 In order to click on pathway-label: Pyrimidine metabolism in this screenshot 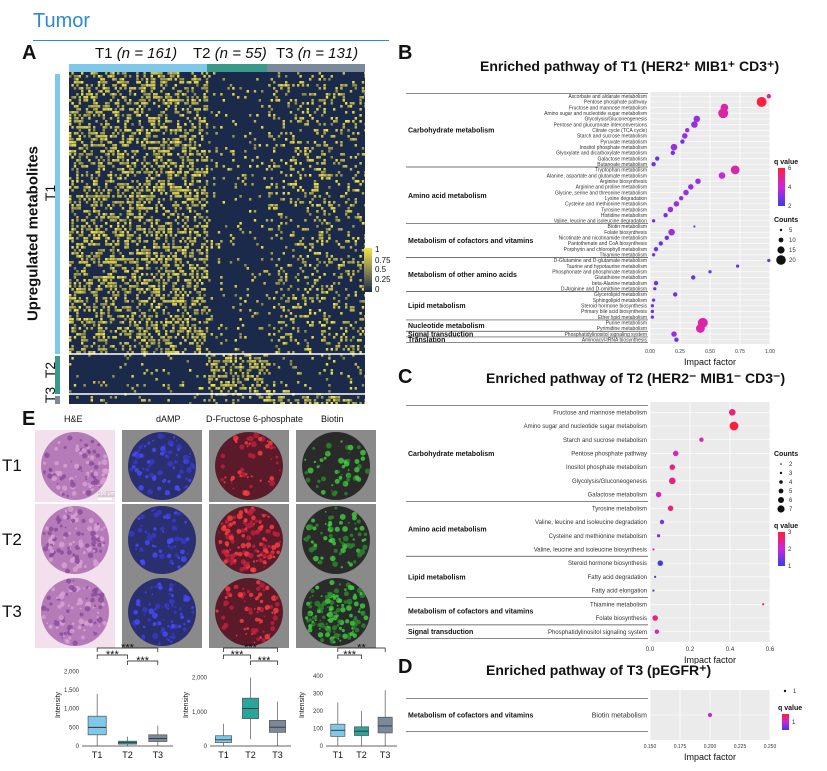, I will do `click(622, 329)`.